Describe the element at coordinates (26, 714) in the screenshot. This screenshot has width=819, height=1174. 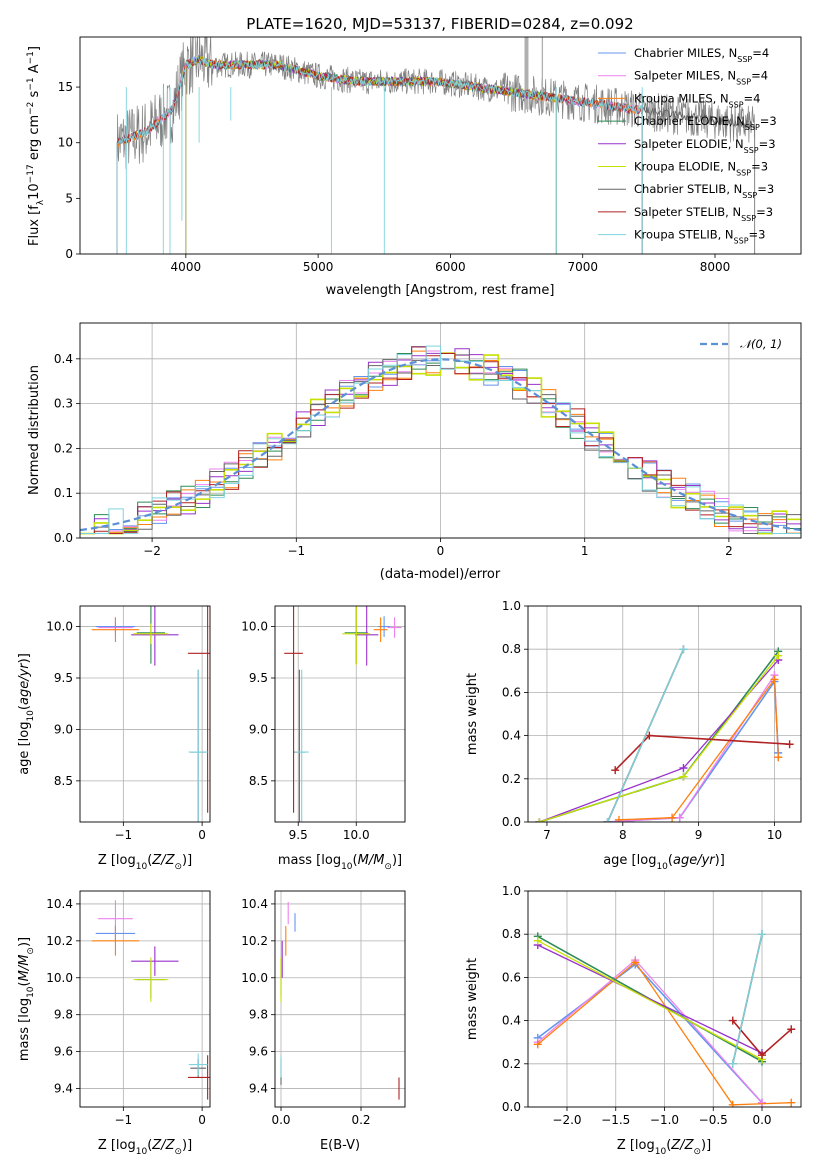
I see `y-axis-label: age [log10(age/yr)]` at that location.